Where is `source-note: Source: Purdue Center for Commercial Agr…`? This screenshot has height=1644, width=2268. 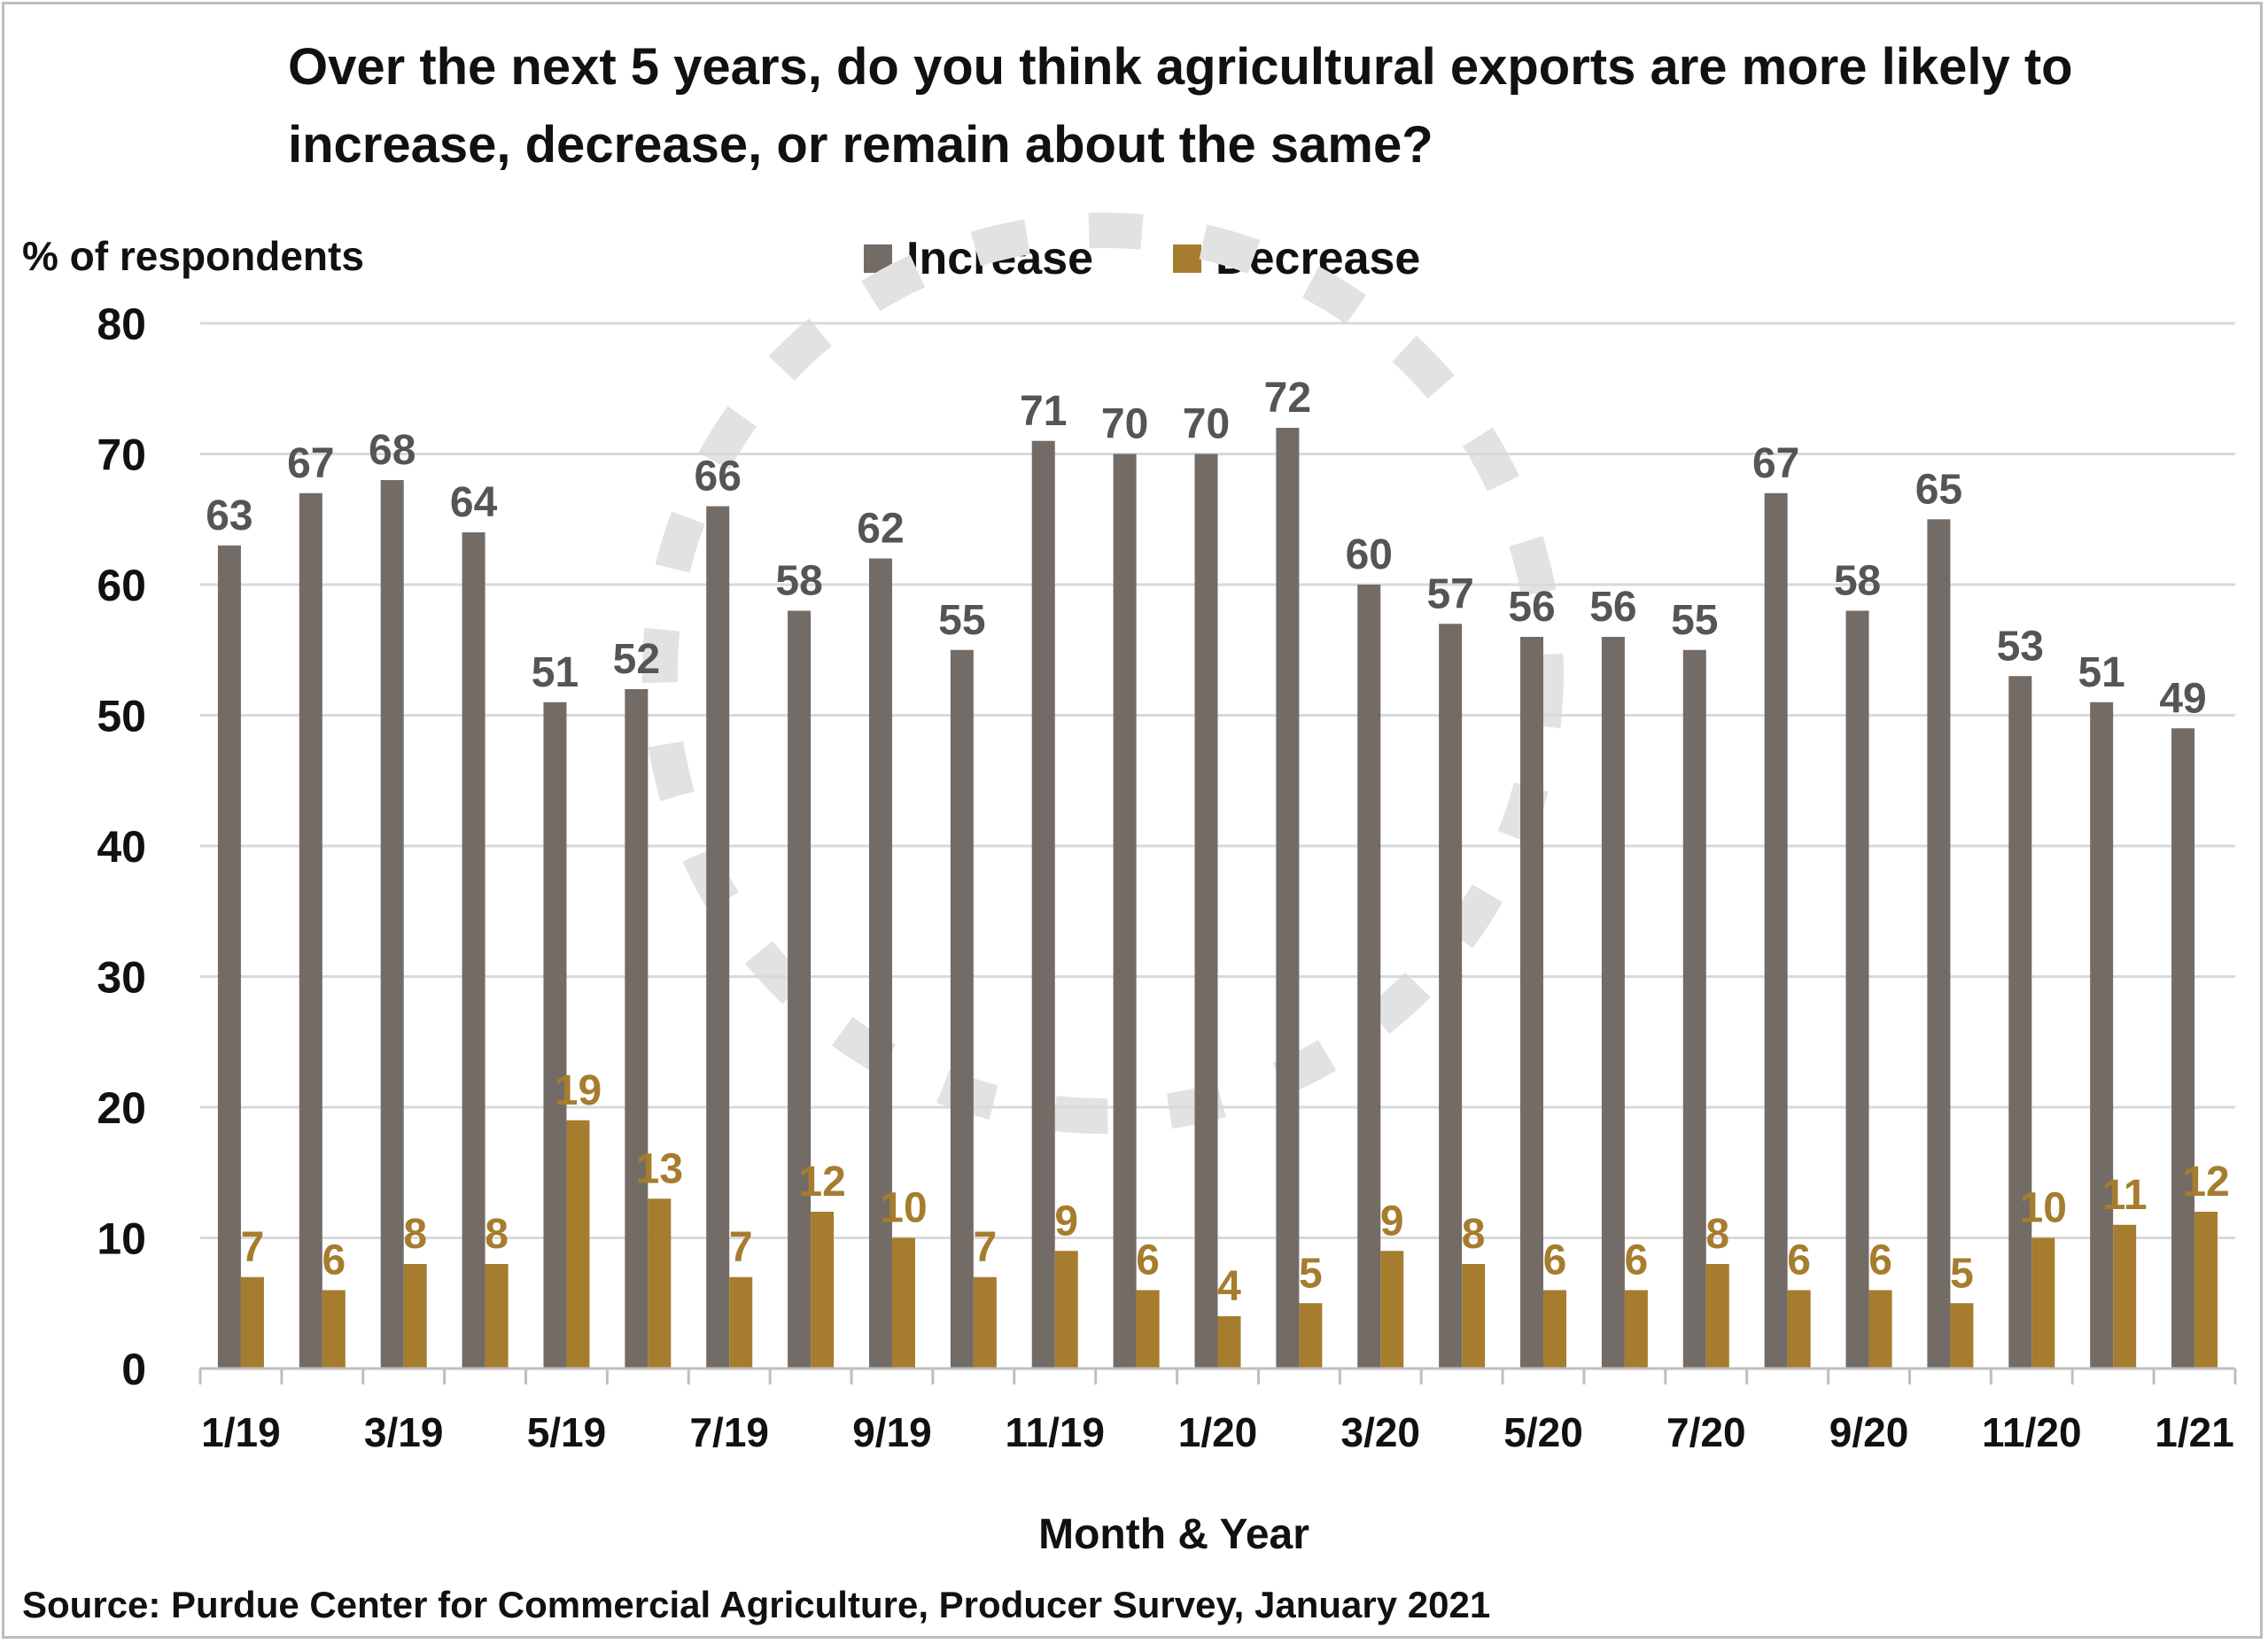
source-note: Source: Purdue Center for Commercial Agr… is located at coordinates (756, 1604).